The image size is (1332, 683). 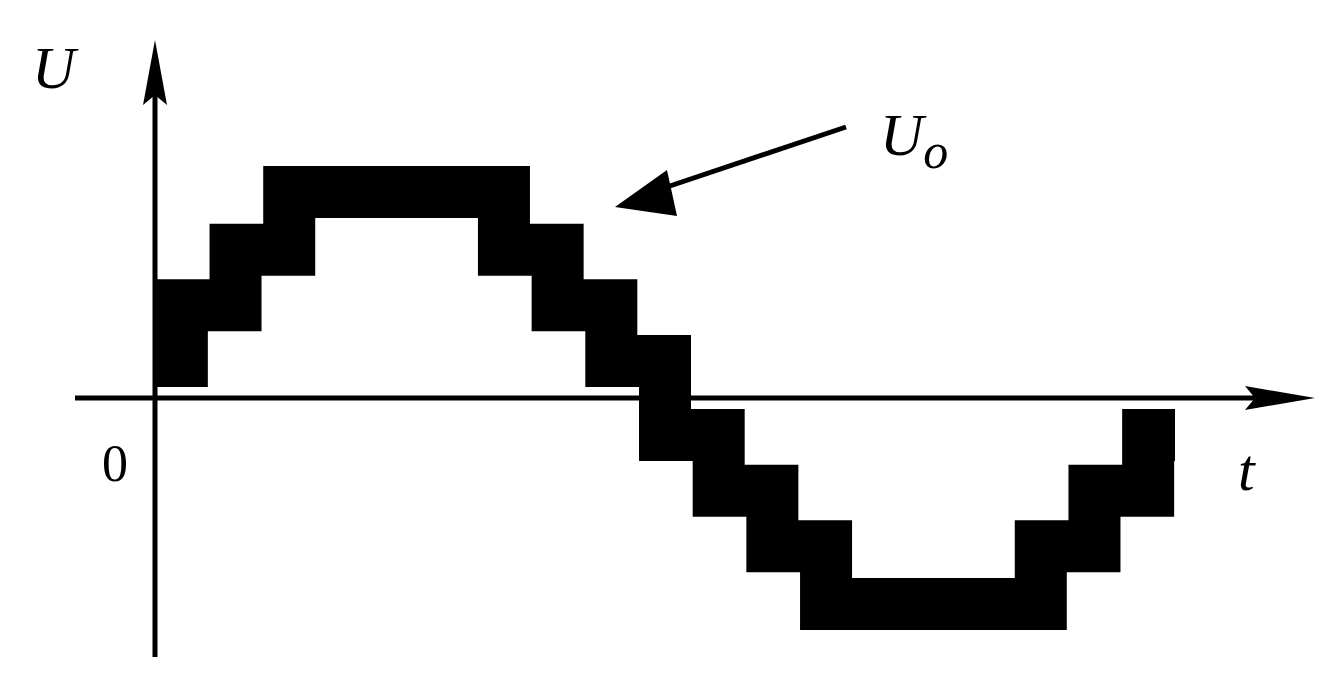 I want to click on x-axis-title: t, so click(x=1246, y=470).